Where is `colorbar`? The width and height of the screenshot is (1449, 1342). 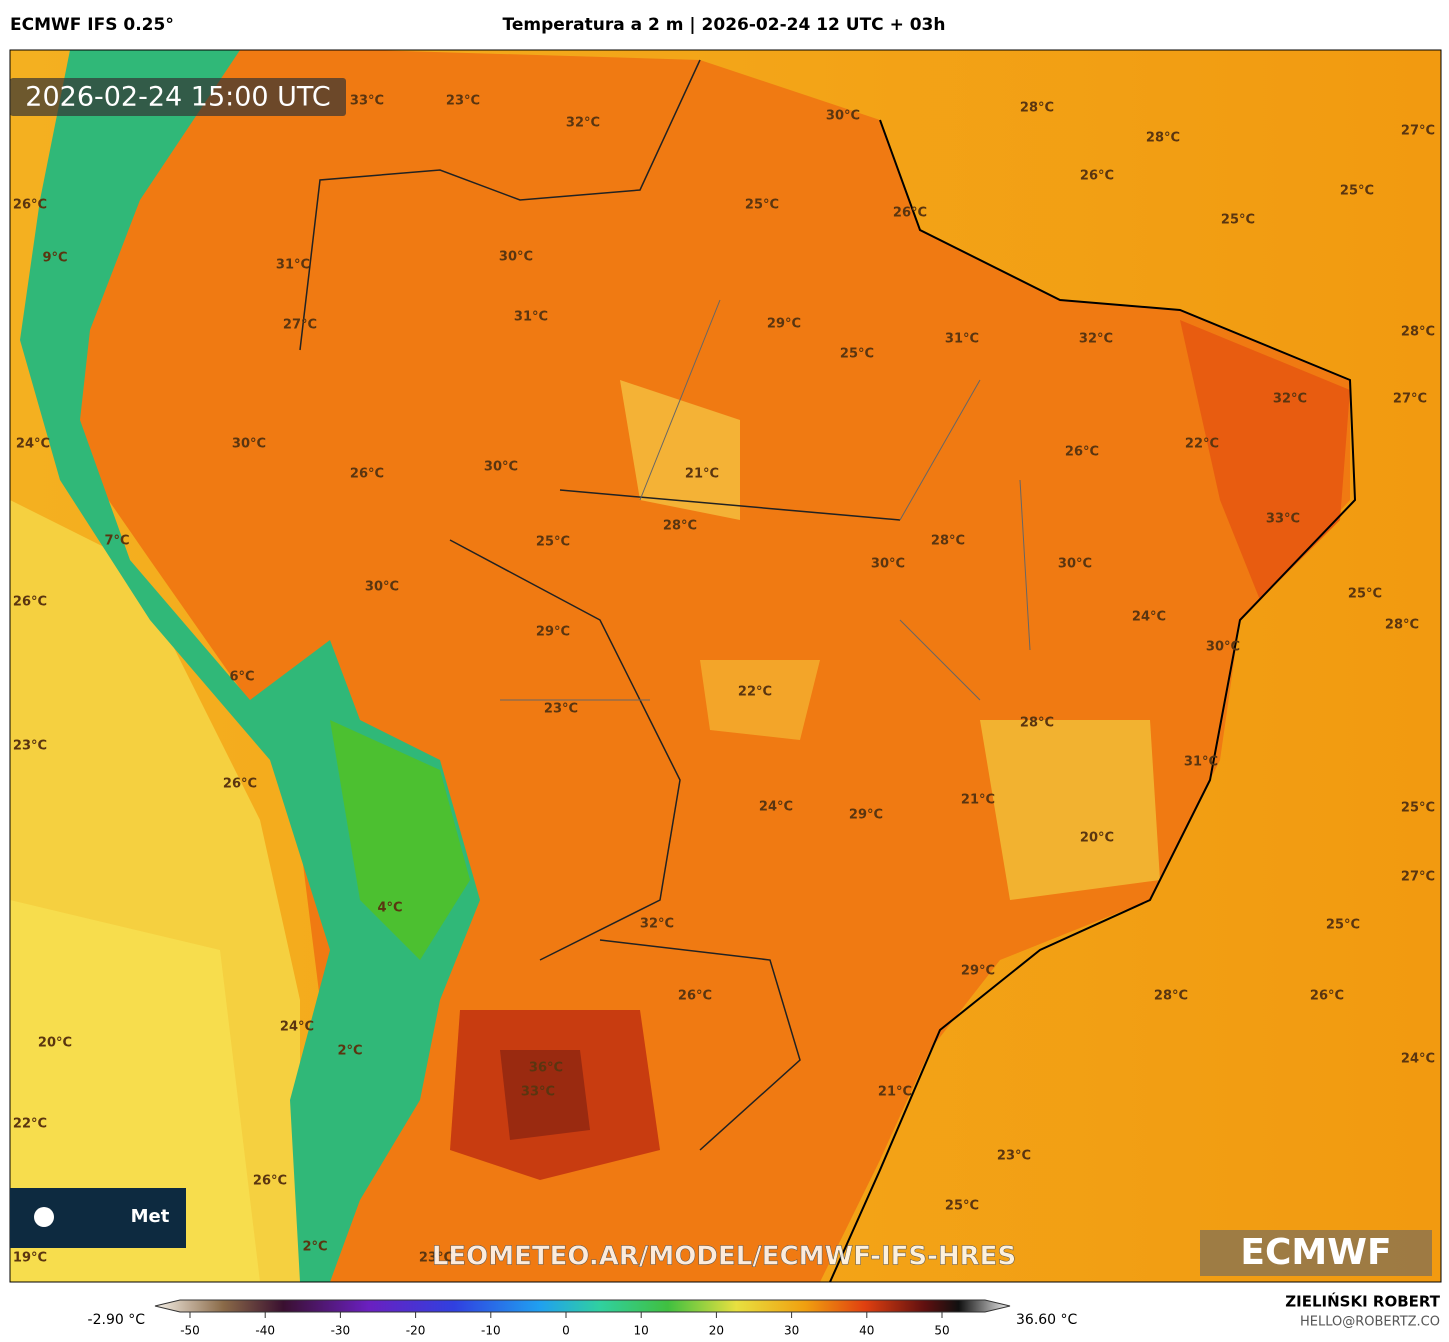
colorbar is located at coordinates (582, 1306).